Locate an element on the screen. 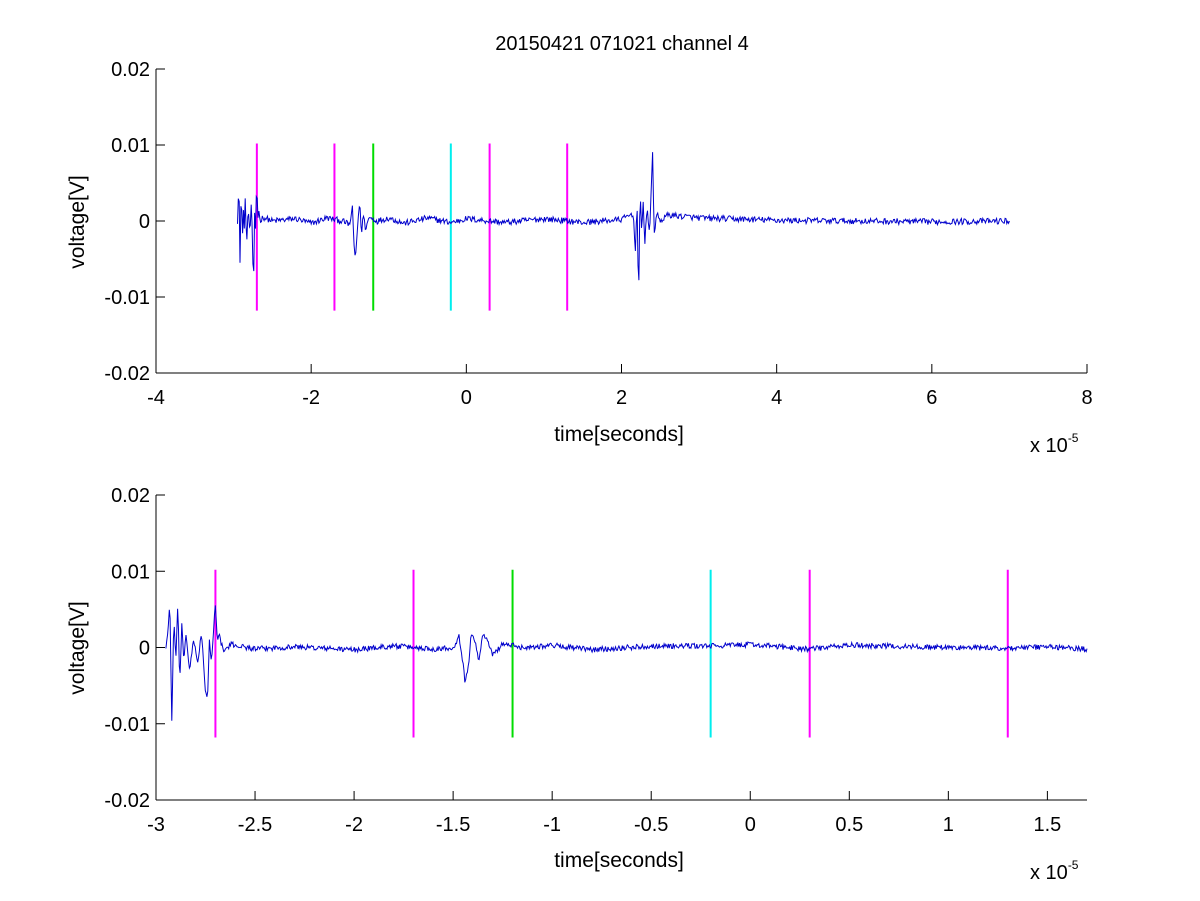  x-ticks-bottom: -3 -2.5 -2 -1.5 -1 -0.5 0 0.5 1 1.5 is located at coordinates (604, 813).